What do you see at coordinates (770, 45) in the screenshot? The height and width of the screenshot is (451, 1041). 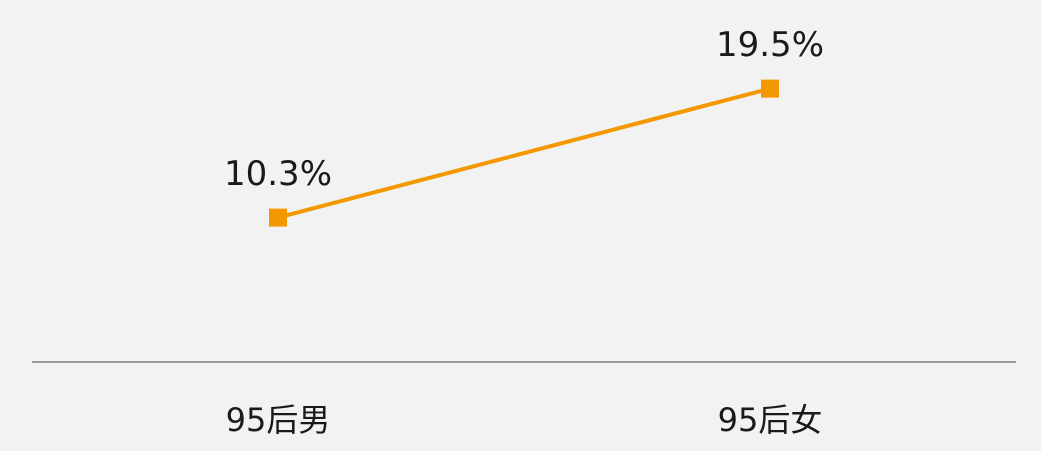 I see `value-label: 19.5%` at bounding box center [770, 45].